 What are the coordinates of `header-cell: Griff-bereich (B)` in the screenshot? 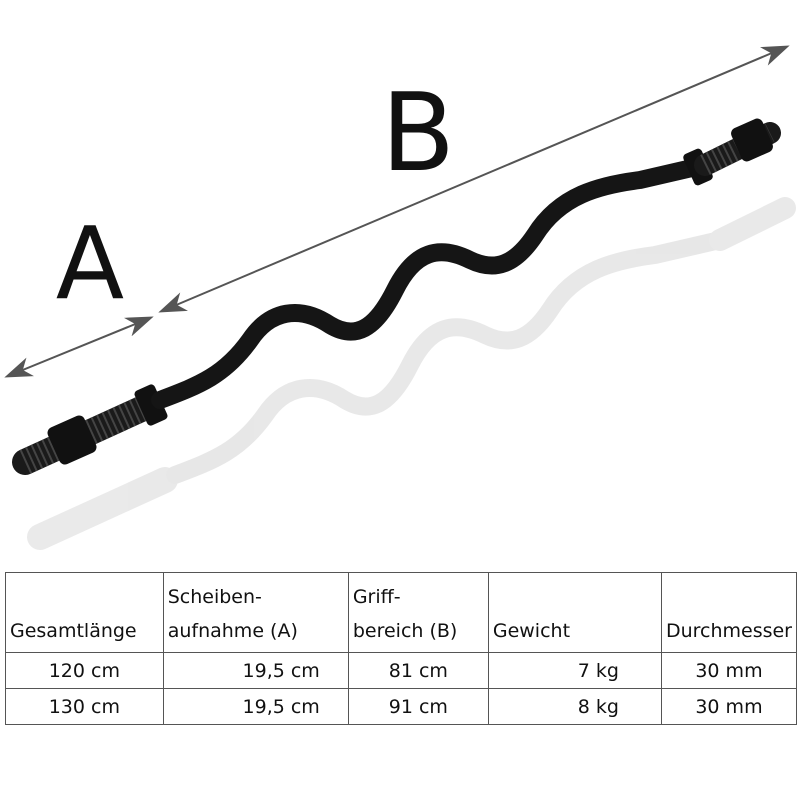 It's located at (418, 612).